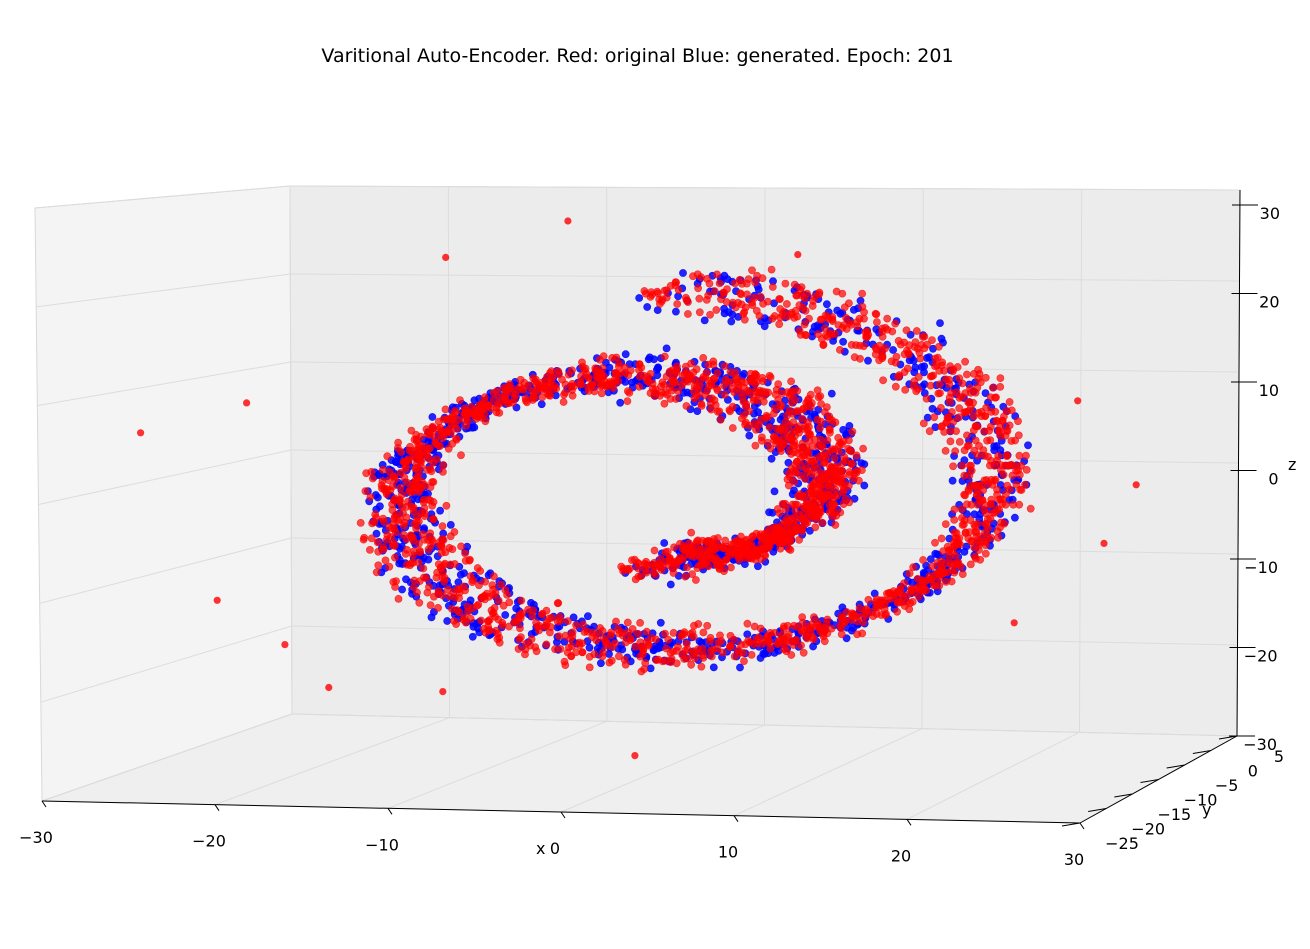 The image size is (1310, 949). Describe the element at coordinates (1292, 464) in the screenshot. I see `z-axis-label: z` at that location.